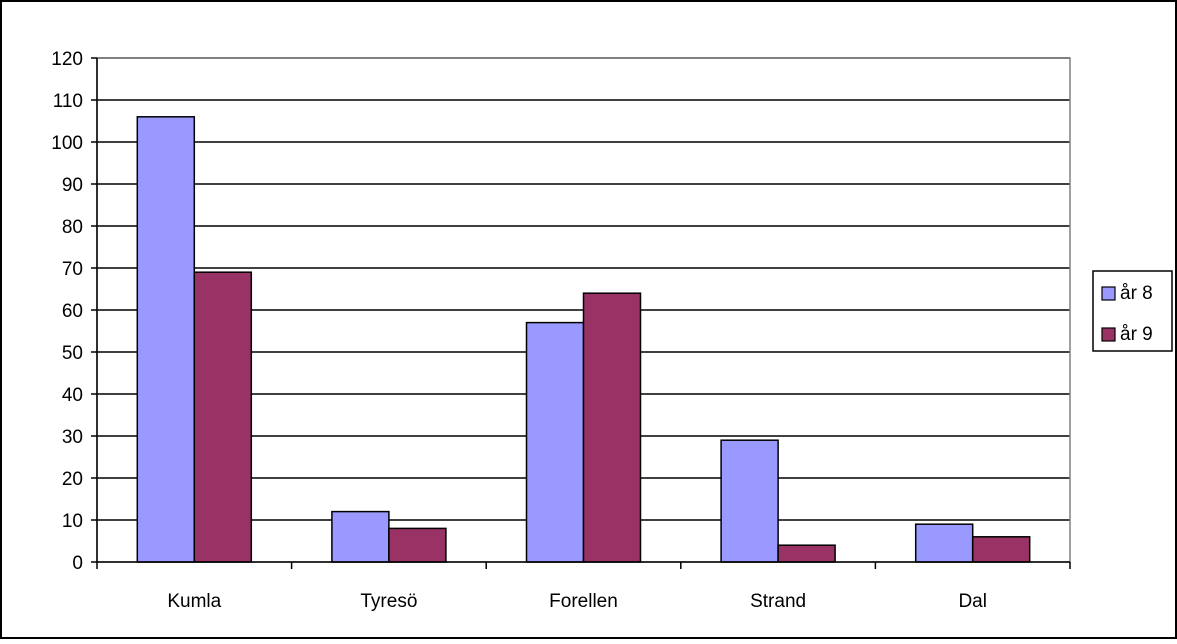  I want to click on y-tick-label: 110, so click(68, 101).